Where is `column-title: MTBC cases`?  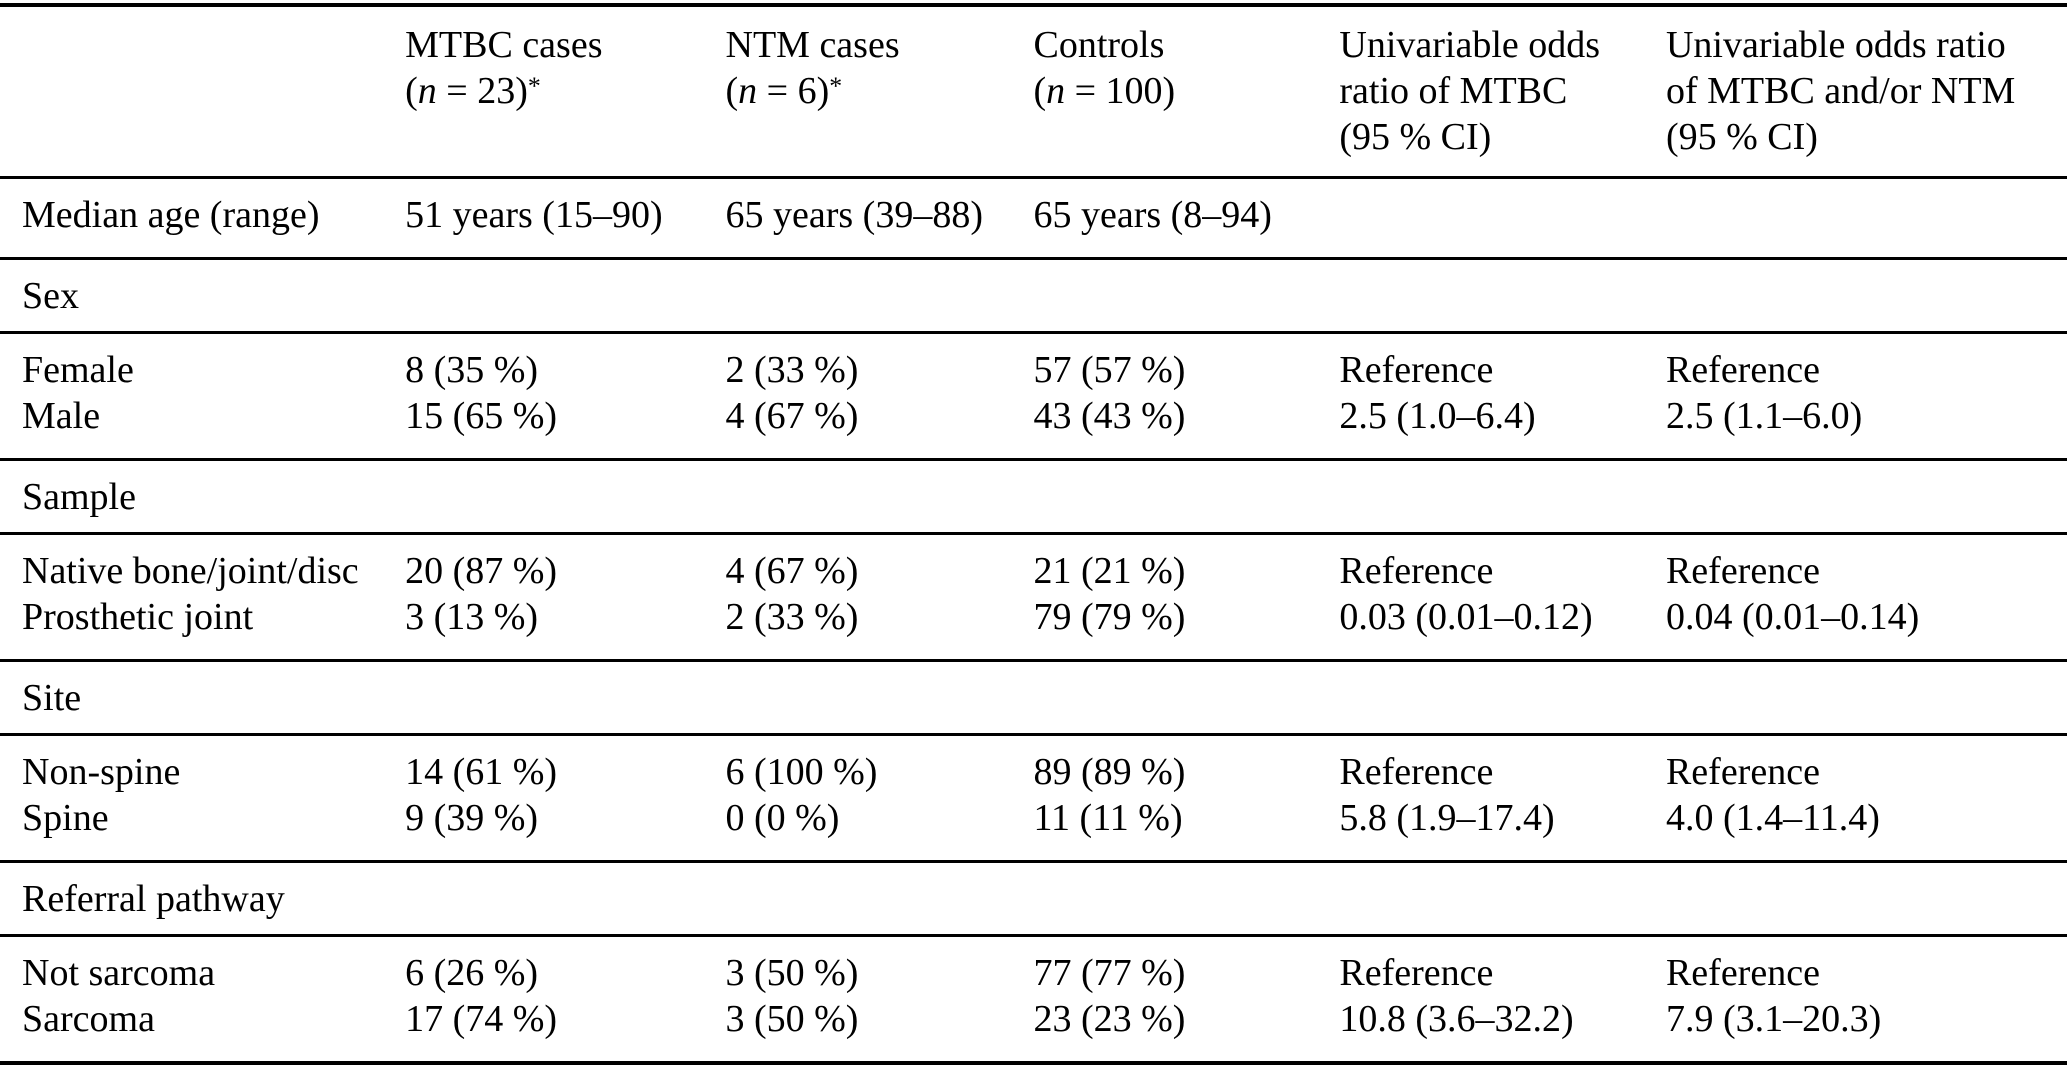 column-title: MTBC cases is located at coordinates (504, 45).